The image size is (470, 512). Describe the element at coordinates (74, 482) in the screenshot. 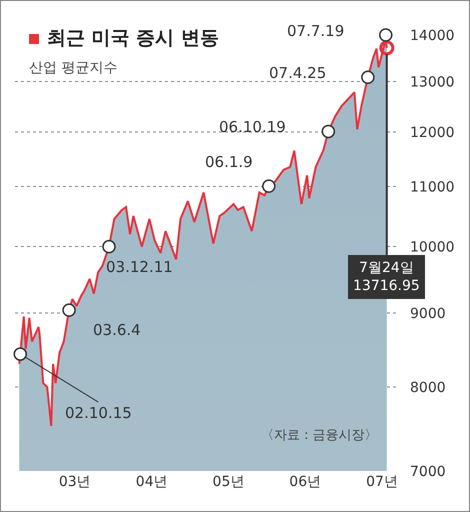

I see `x-tick-label: 03년` at that location.